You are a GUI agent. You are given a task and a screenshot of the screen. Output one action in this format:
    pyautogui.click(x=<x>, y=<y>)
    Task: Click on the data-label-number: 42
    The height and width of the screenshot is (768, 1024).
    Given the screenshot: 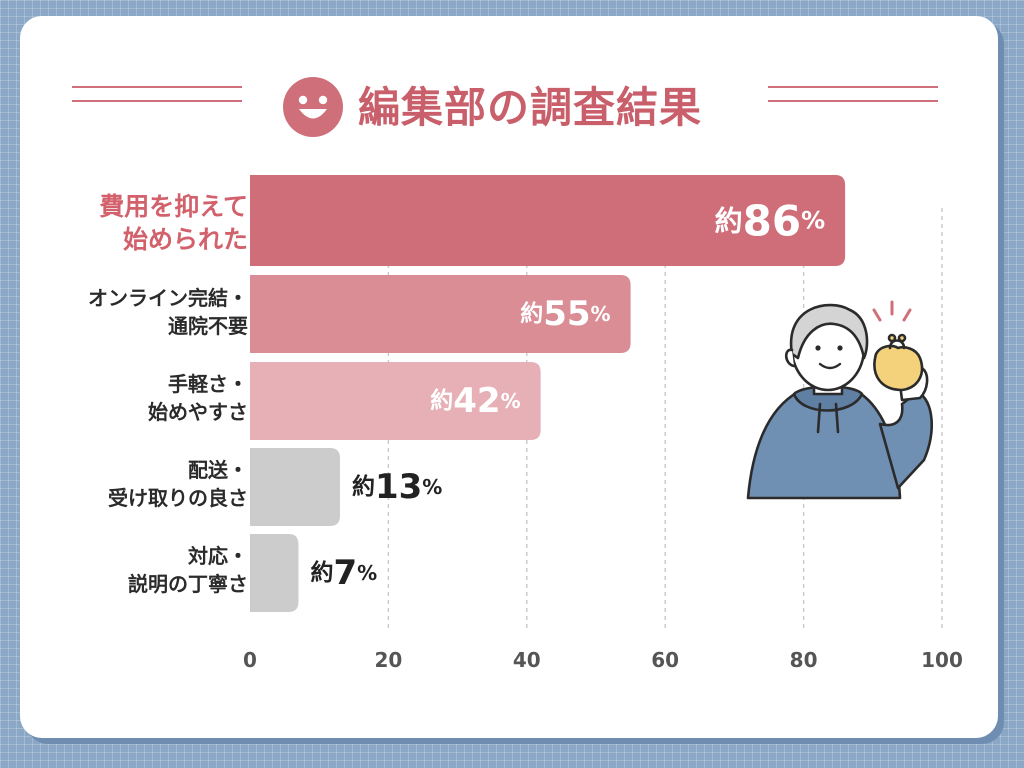 What is the action you would take?
    pyautogui.click(x=476, y=401)
    